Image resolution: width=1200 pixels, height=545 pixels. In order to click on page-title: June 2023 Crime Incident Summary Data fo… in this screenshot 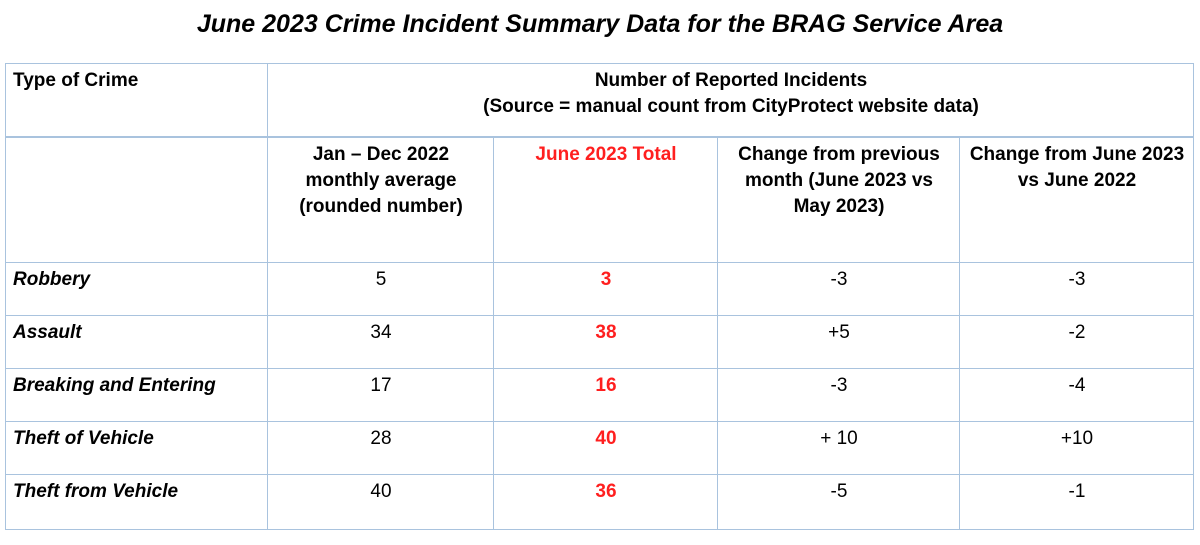, I will do `click(600, 24)`.